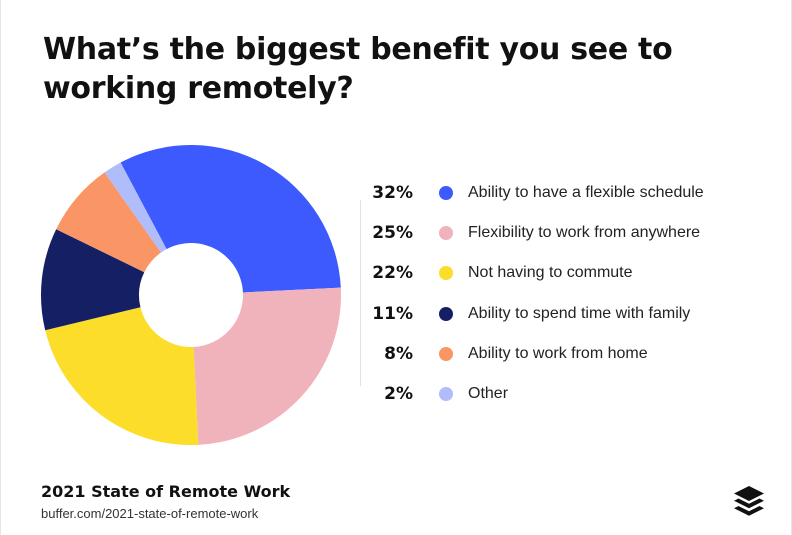 Image resolution: width=792 pixels, height=535 pixels. I want to click on legend-item: 32% Ability to have a flexible schedule, so click(571, 195).